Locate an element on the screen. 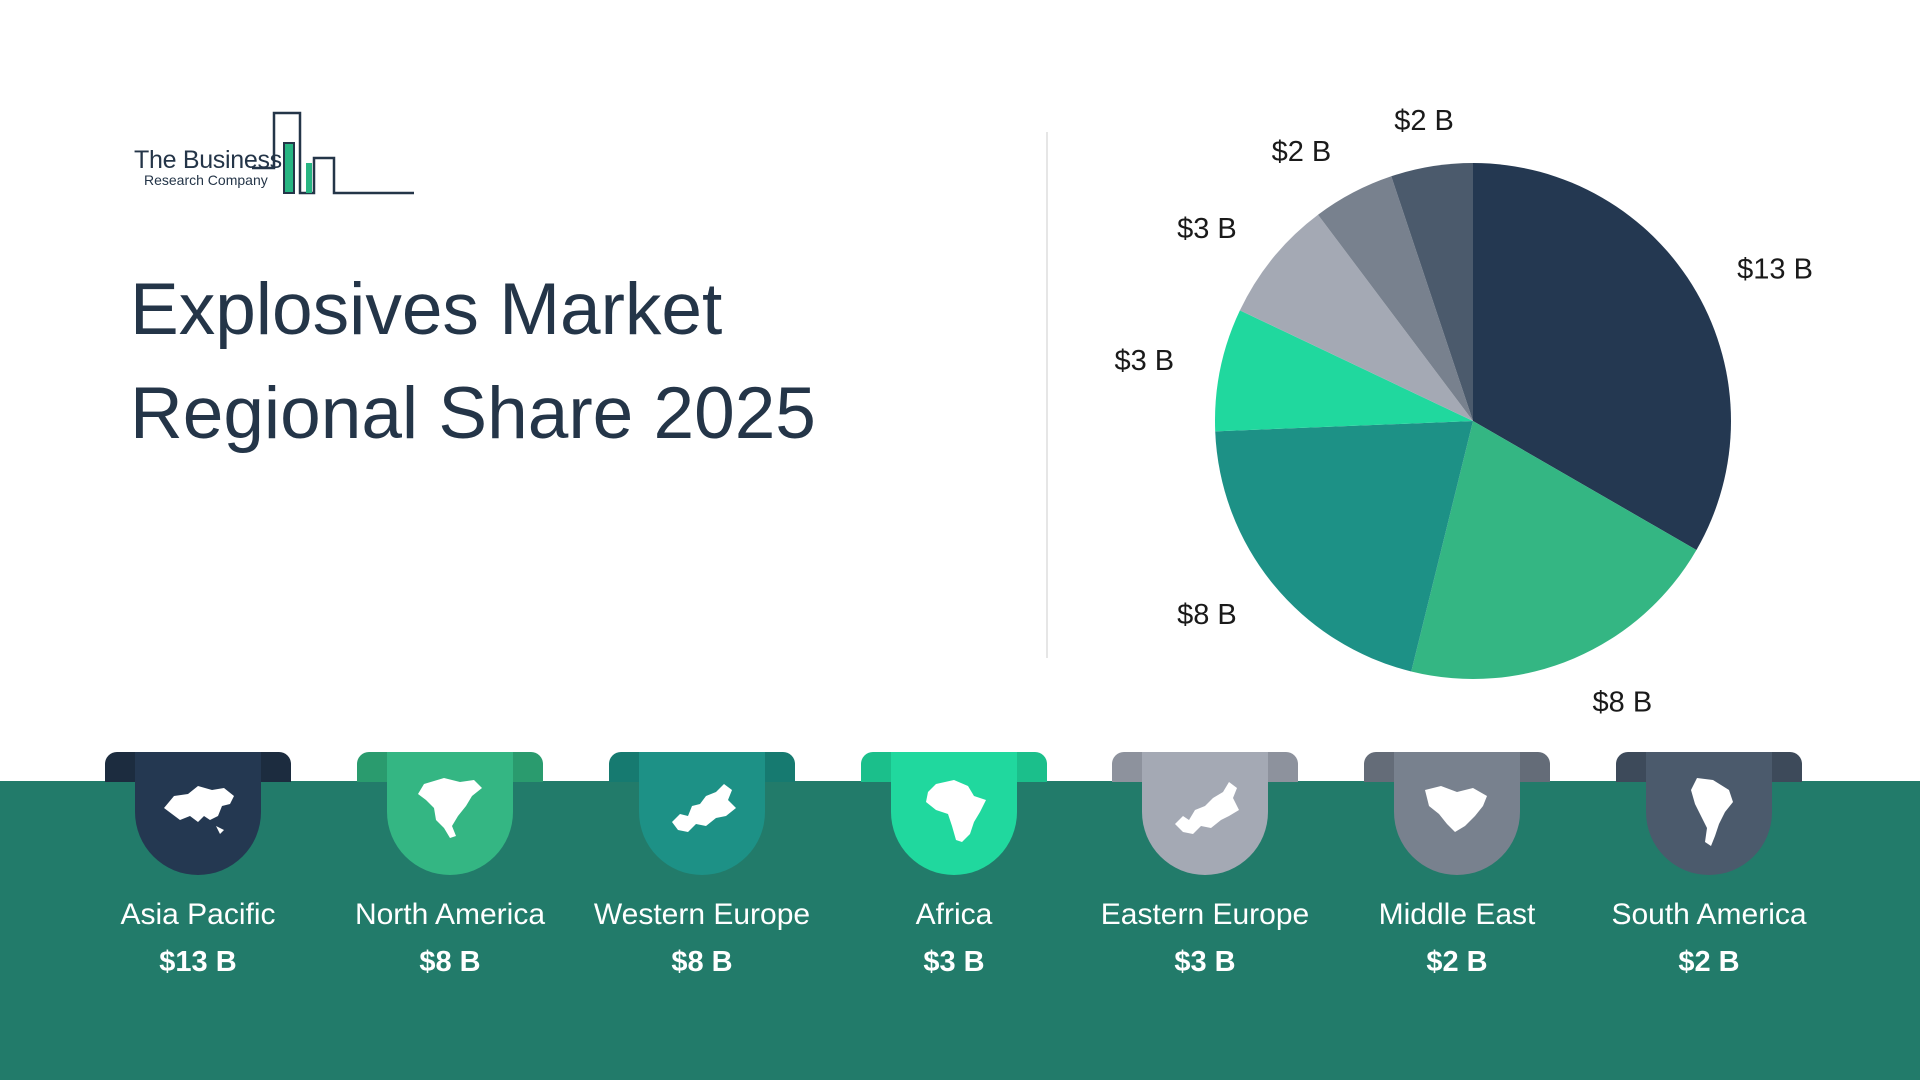 The height and width of the screenshot is (1080, 1920). pie-slice-asia-pacific is located at coordinates (1602, 356).